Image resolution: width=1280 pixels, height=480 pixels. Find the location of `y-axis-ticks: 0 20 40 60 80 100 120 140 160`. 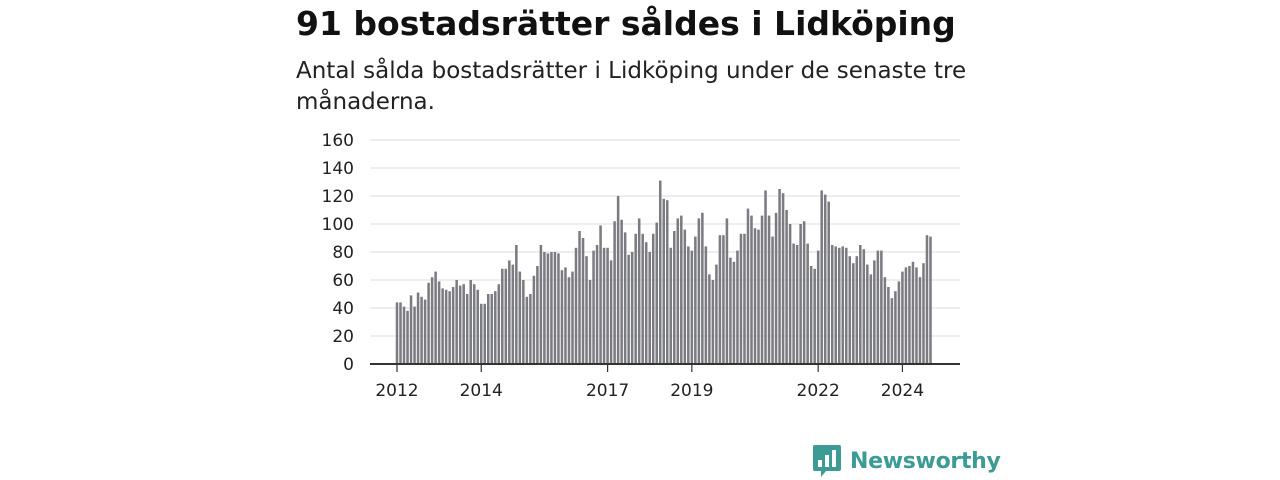

y-axis-ticks: 0 20 40 60 80 100 120 140 160 is located at coordinates (338, 253).